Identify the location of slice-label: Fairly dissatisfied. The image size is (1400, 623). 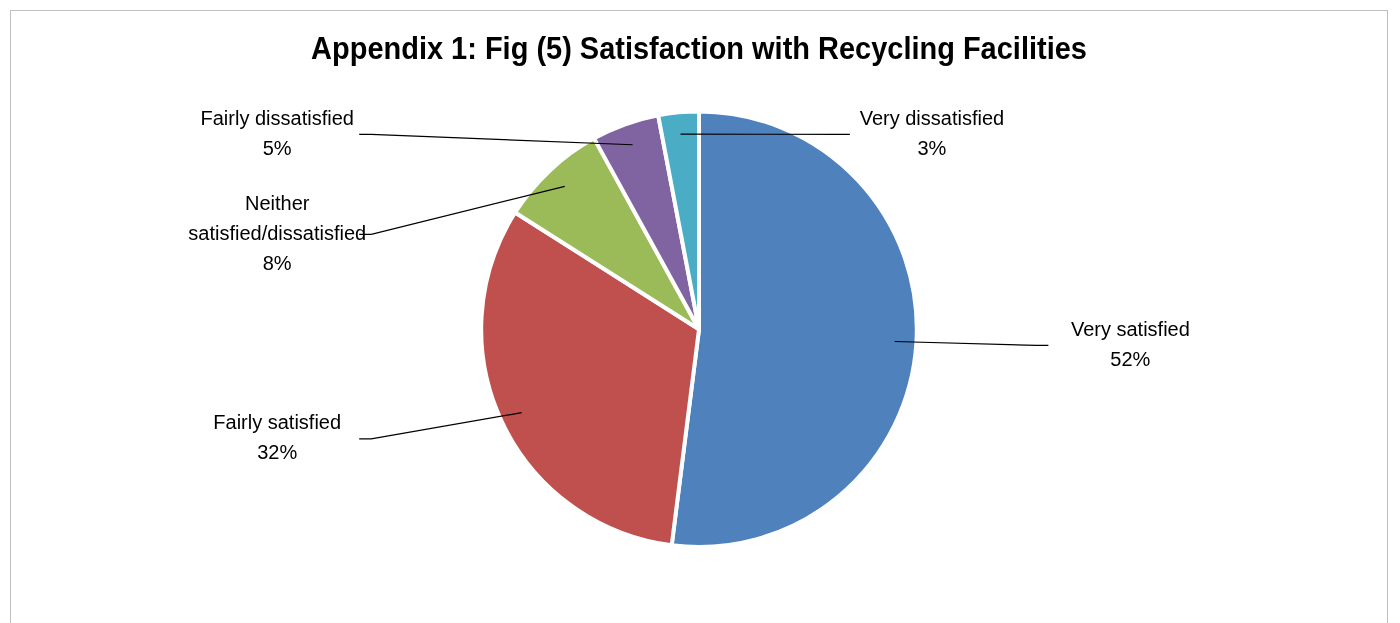
(277, 117).